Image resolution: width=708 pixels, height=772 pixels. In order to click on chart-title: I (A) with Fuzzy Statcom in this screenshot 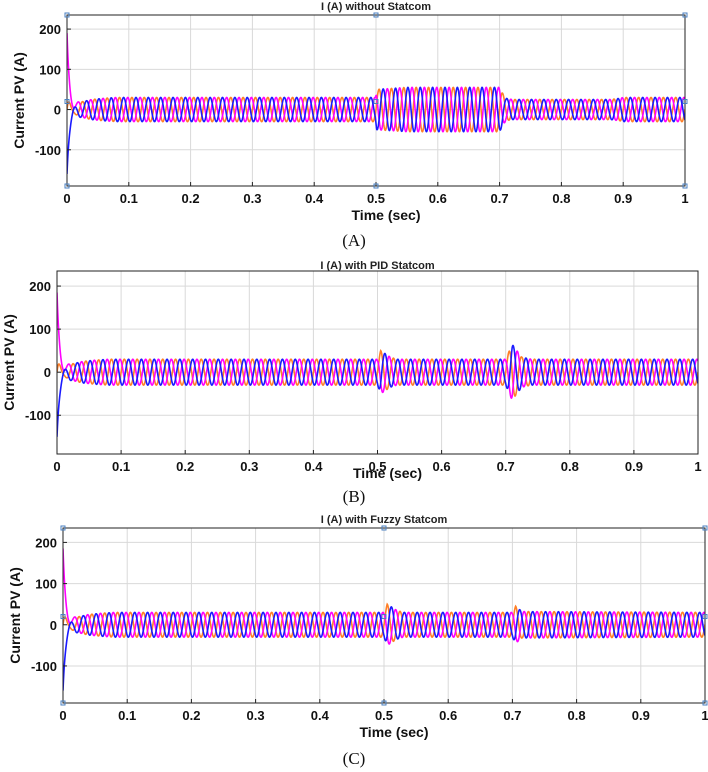, I will do `click(384, 520)`.